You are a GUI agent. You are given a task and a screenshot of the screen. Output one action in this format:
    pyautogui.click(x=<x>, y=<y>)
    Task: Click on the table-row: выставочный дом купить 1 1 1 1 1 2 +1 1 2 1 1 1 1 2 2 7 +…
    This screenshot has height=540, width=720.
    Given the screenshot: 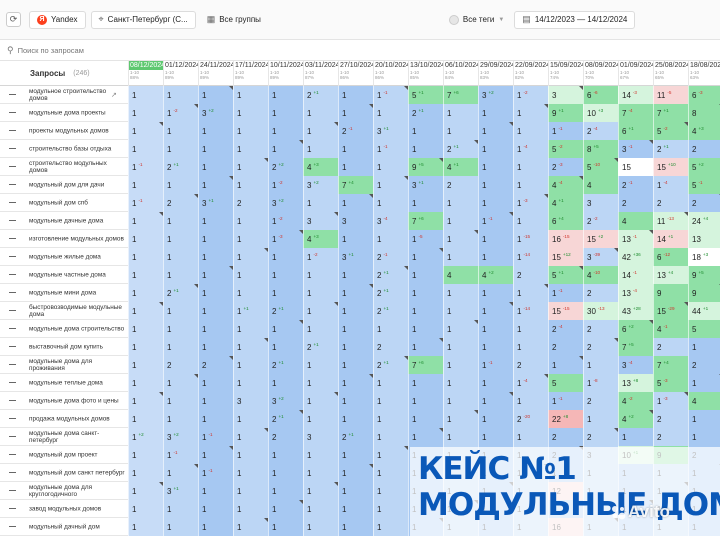 What is the action you would take?
    pyautogui.click(x=360, y=347)
    